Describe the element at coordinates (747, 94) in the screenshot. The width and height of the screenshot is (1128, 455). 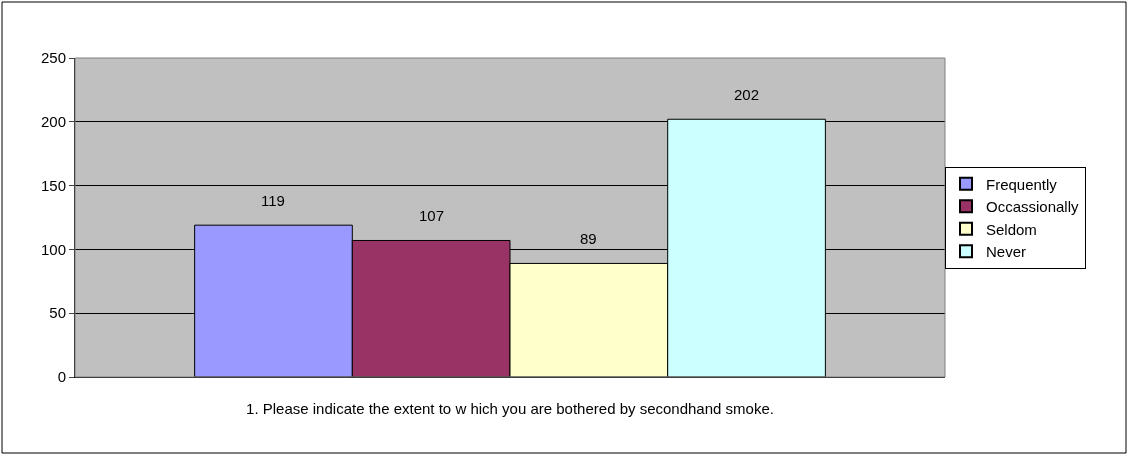
I see `data-label: 202` at that location.